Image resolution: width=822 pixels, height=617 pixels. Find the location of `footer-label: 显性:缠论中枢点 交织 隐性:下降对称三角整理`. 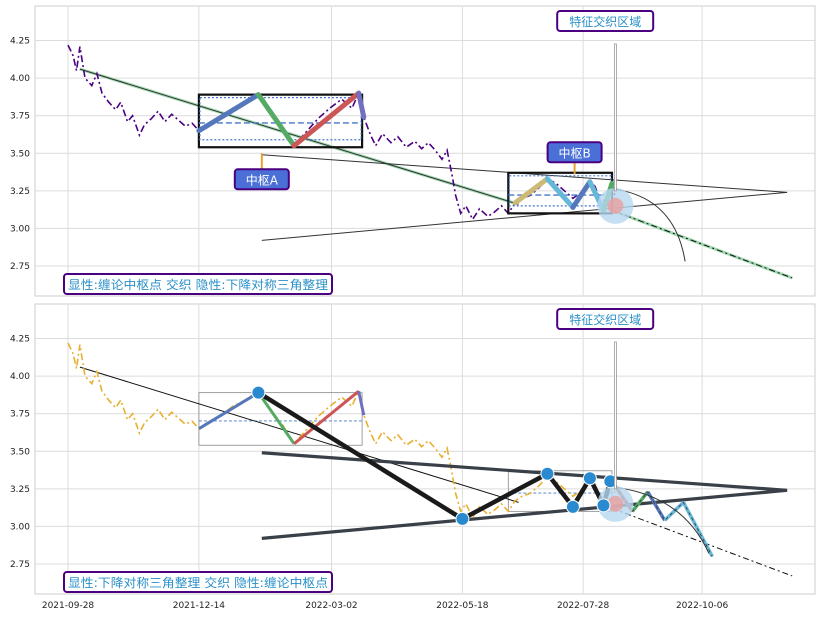

footer-label: 显性:缠论中枢点 交织 隐性:下降对称三角整理 is located at coordinates (198, 284).